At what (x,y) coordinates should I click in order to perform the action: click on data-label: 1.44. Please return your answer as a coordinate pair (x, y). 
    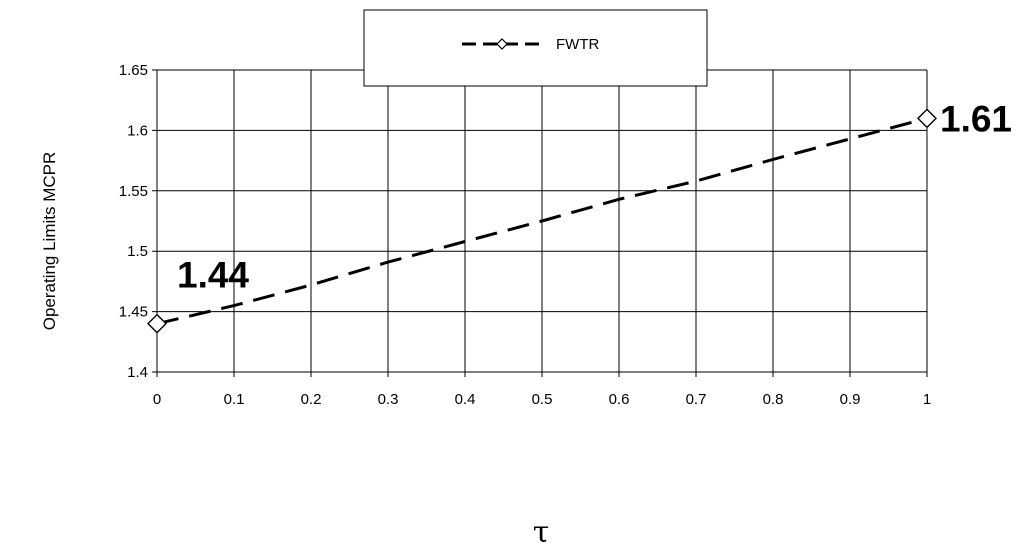
    Looking at the image, I should click on (213, 275).